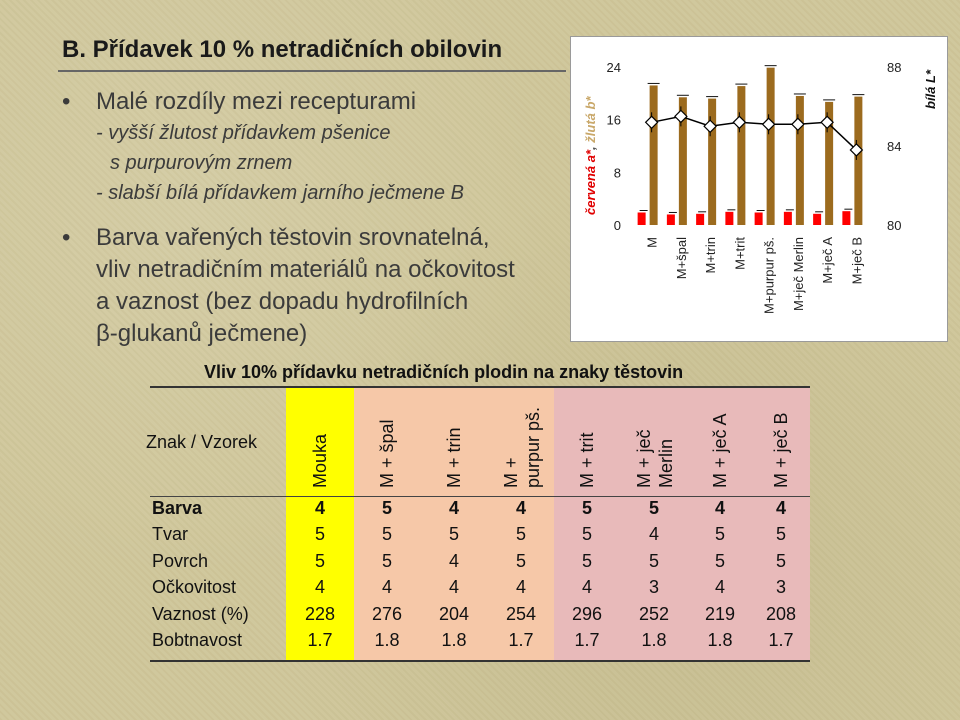 This screenshot has width=960, height=720. What do you see at coordinates (387, 453) in the screenshot?
I see `column-header: M + špal` at bounding box center [387, 453].